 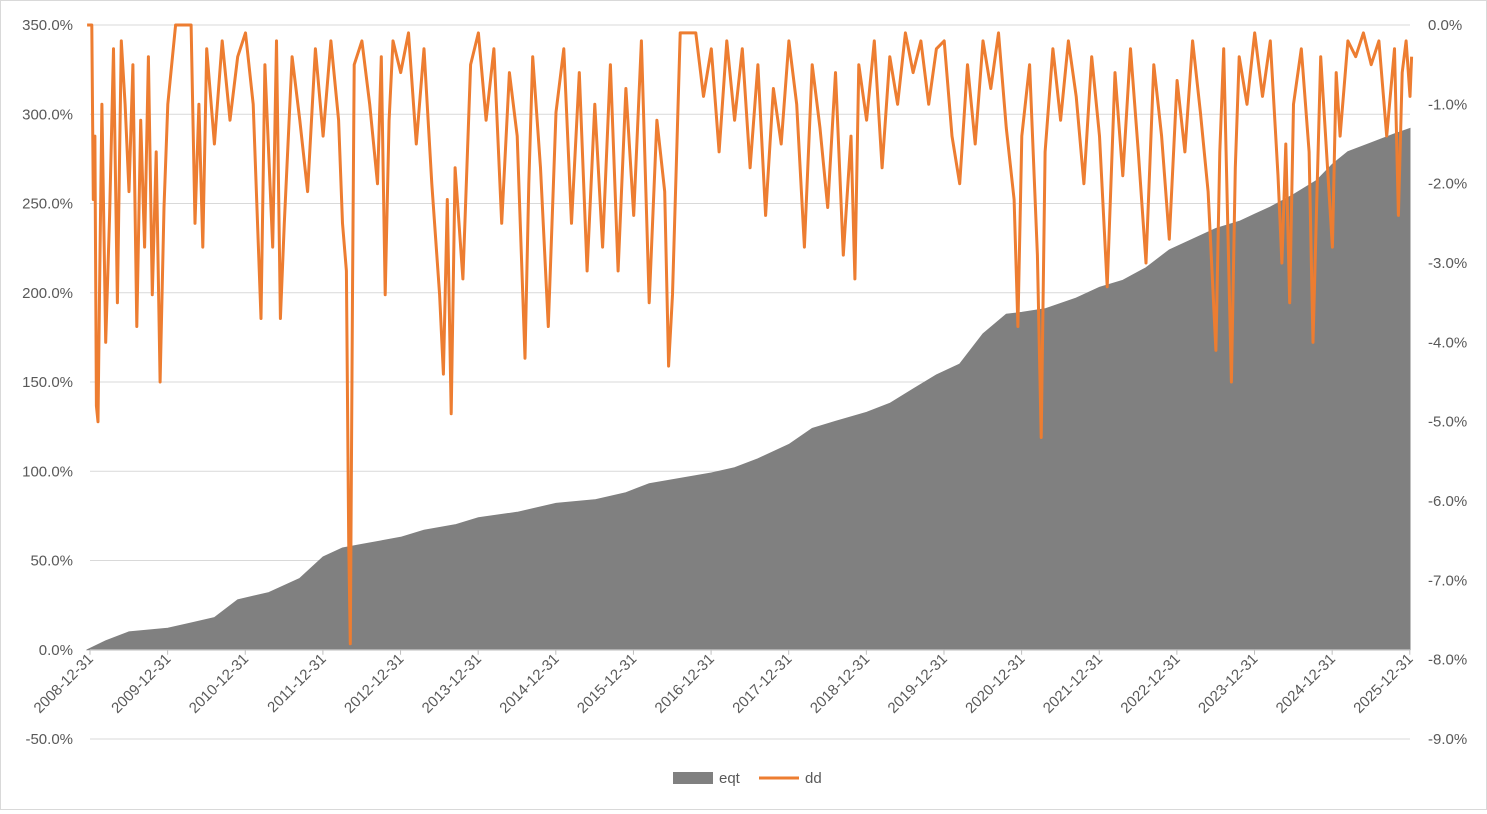 What do you see at coordinates (1447, 342) in the screenshot?
I see `y-right-tick-label: -4.0%` at bounding box center [1447, 342].